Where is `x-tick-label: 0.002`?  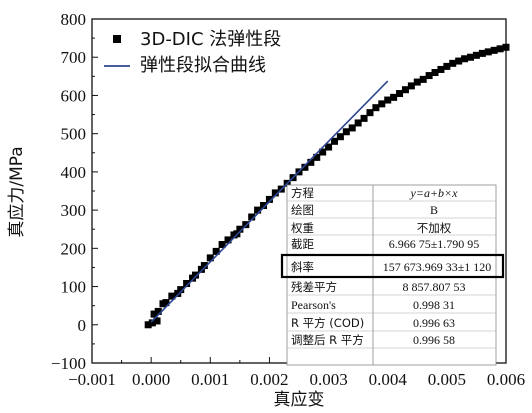 x-tick-label: 0.002 is located at coordinates (269, 379).